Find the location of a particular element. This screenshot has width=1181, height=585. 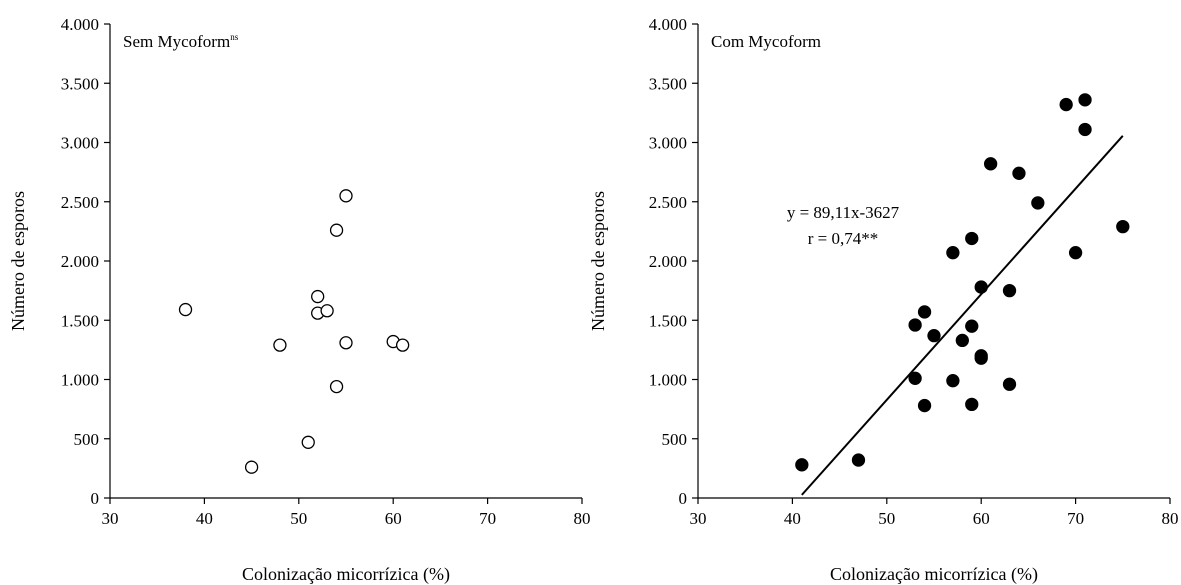

panel-title: Com Mycoform is located at coordinates (766, 41).